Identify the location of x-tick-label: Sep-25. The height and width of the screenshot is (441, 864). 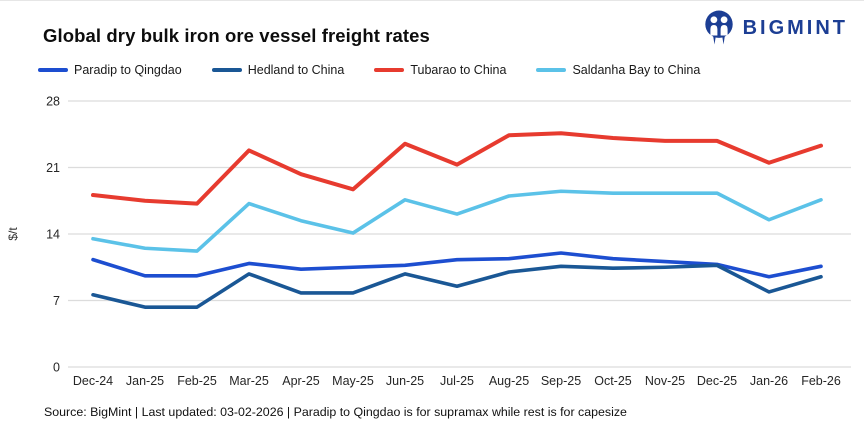
(561, 381).